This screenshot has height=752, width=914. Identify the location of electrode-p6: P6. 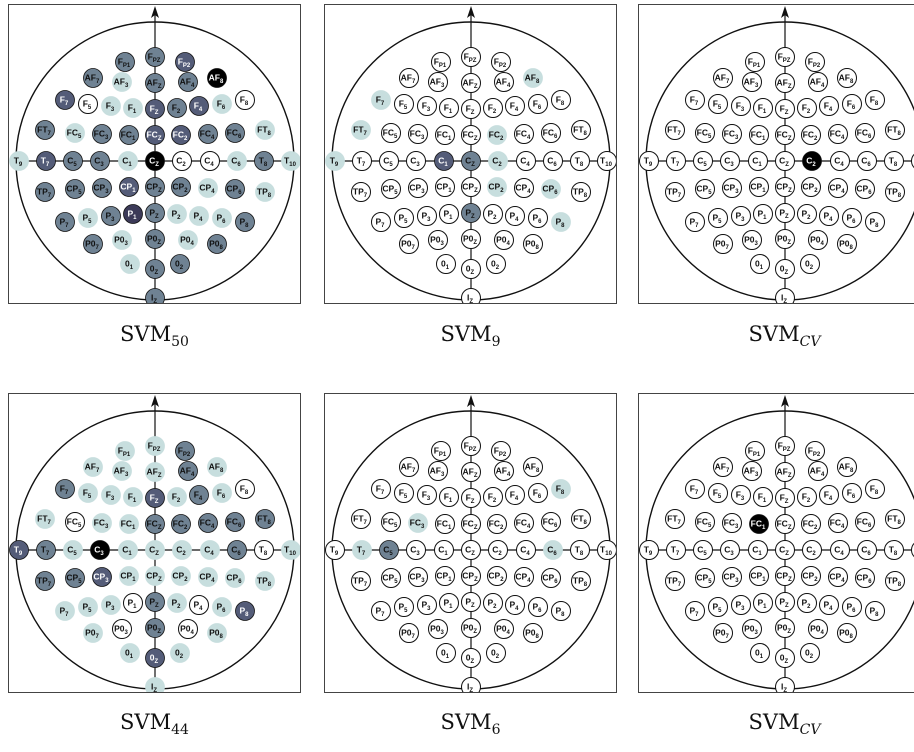
(852, 607).